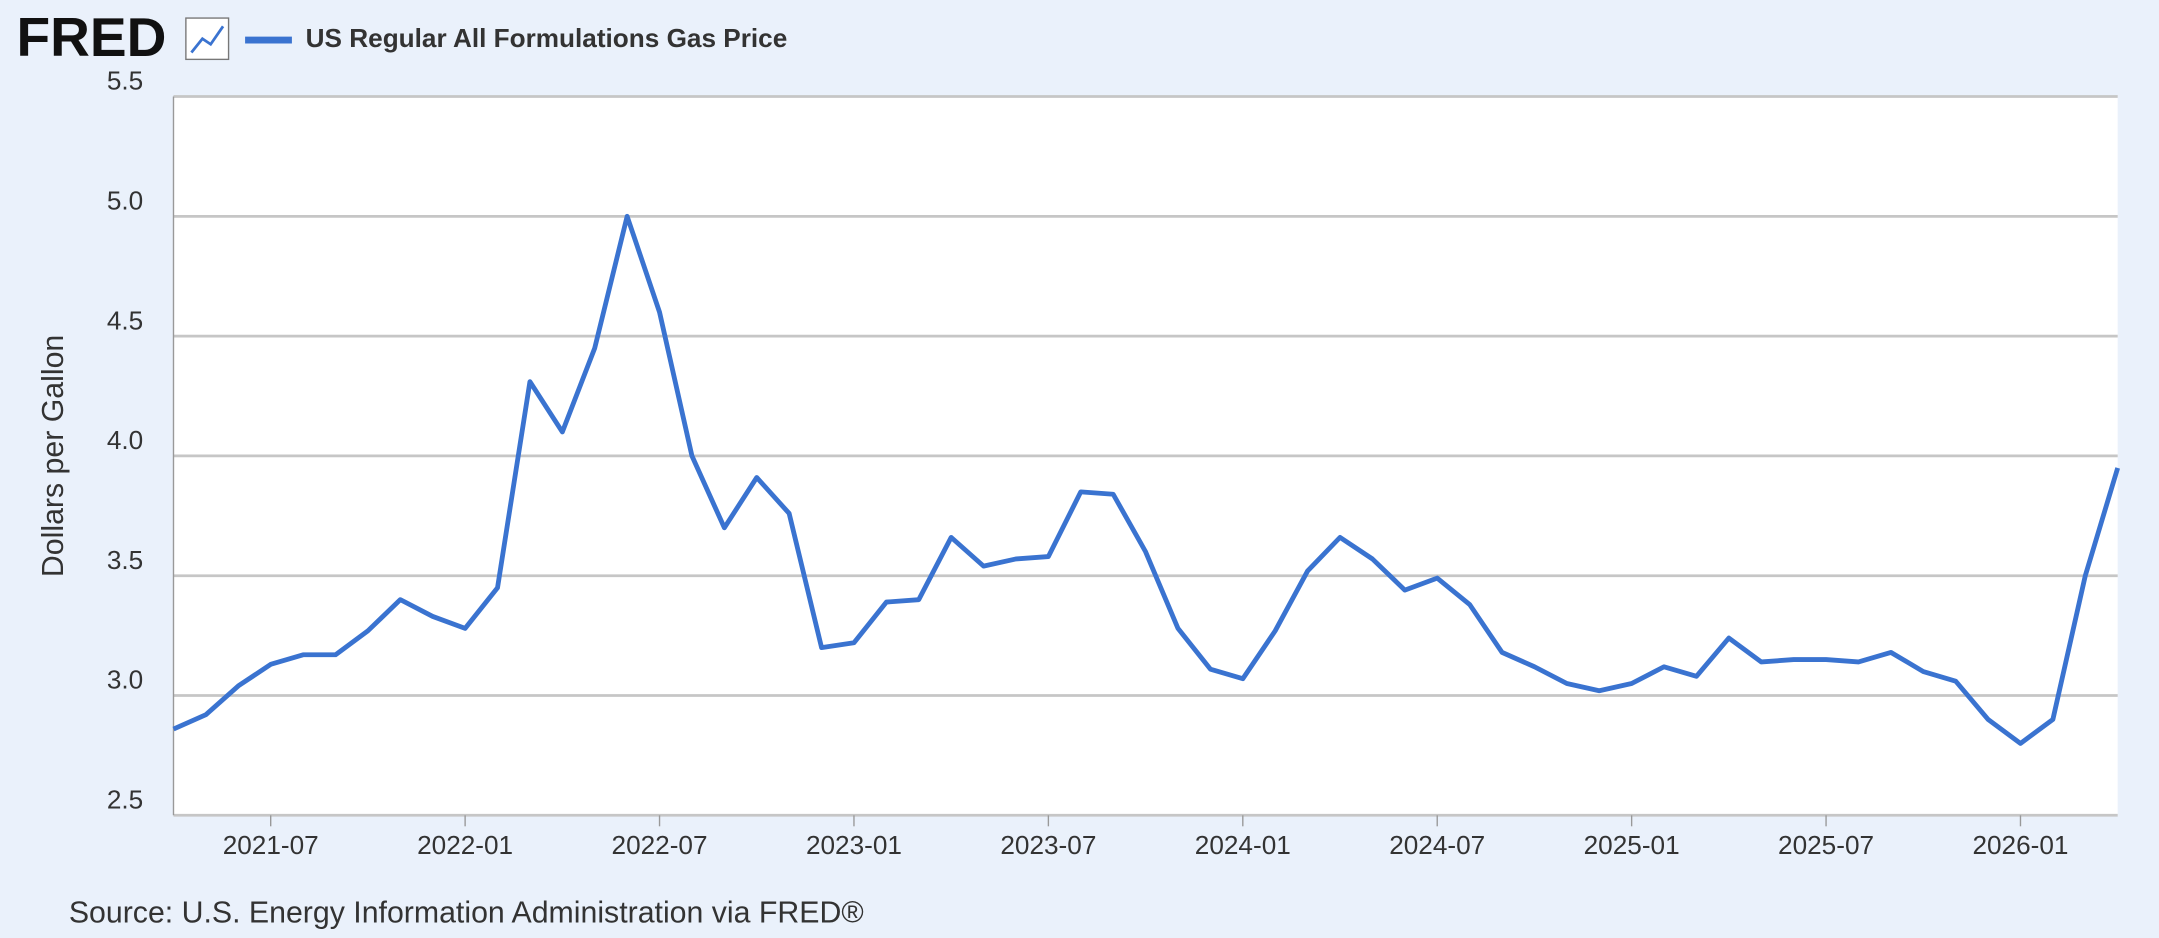  Describe the element at coordinates (854, 845) in the screenshot. I see `x-tick-label: 2023-01` at that location.